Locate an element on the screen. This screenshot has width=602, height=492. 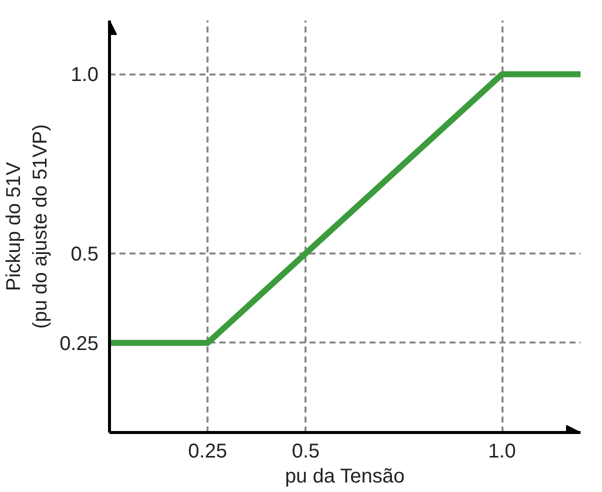
y-axis-title: Pickup do 51V (pu do ajuste do 51VP) is located at coordinates (27, 226).